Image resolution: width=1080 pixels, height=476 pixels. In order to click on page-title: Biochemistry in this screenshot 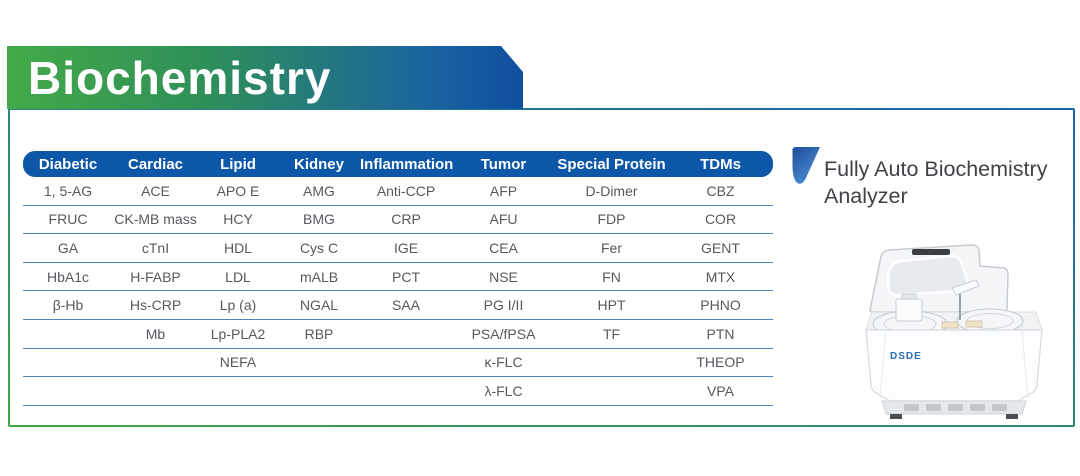, I will do `click(180, 77)`.